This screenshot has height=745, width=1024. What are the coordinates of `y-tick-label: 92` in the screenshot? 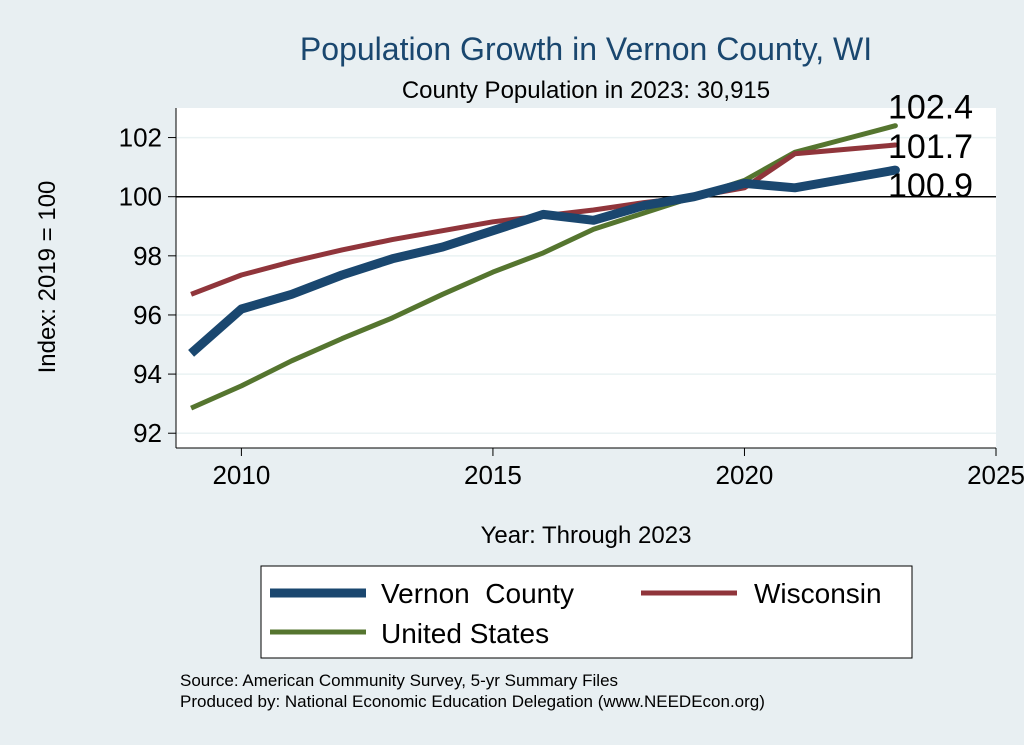 It's located at (147, 433).